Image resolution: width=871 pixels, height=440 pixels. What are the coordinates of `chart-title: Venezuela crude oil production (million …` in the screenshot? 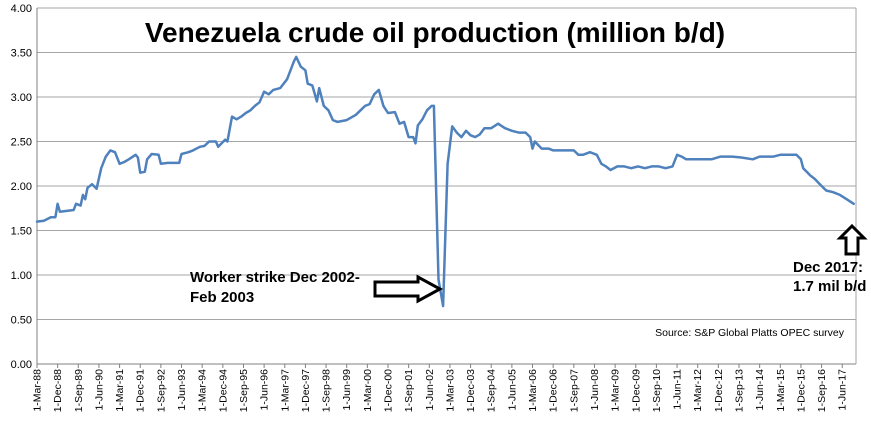 It's located at (435, 32).